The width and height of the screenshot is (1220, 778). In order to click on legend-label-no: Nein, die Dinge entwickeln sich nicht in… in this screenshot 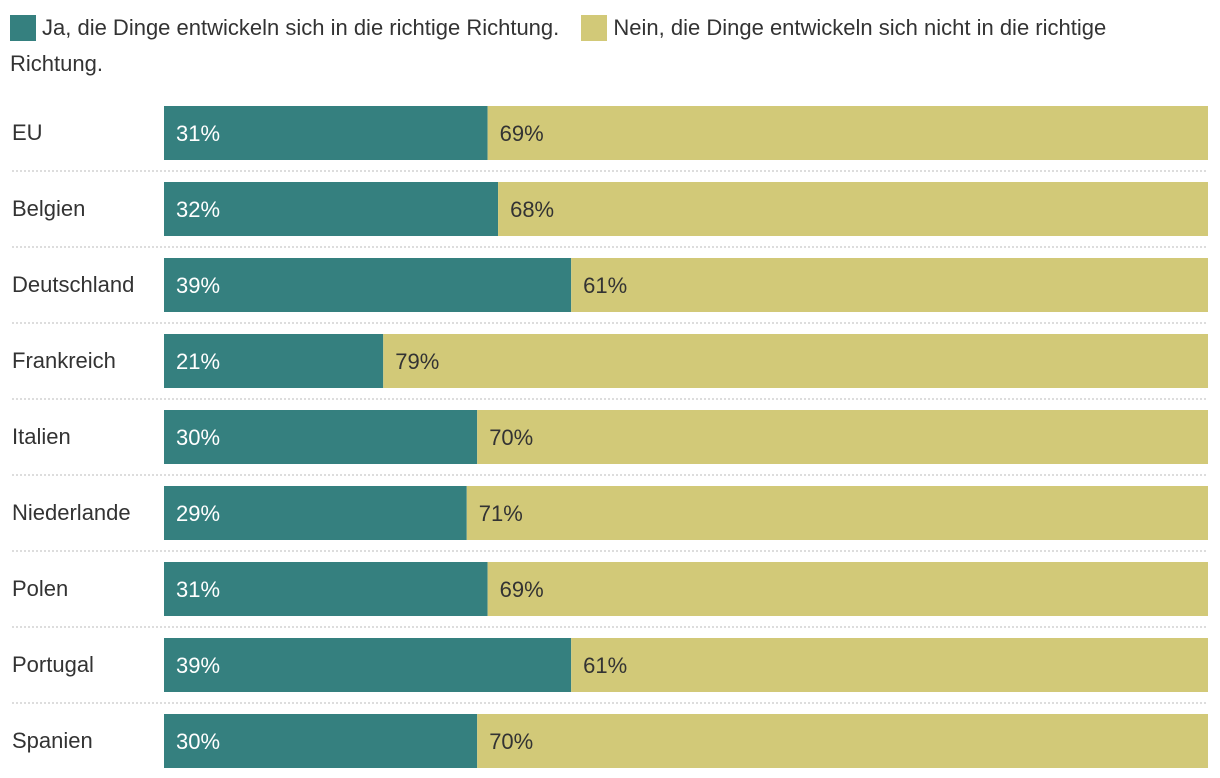, I will do `click(558, 45)`.